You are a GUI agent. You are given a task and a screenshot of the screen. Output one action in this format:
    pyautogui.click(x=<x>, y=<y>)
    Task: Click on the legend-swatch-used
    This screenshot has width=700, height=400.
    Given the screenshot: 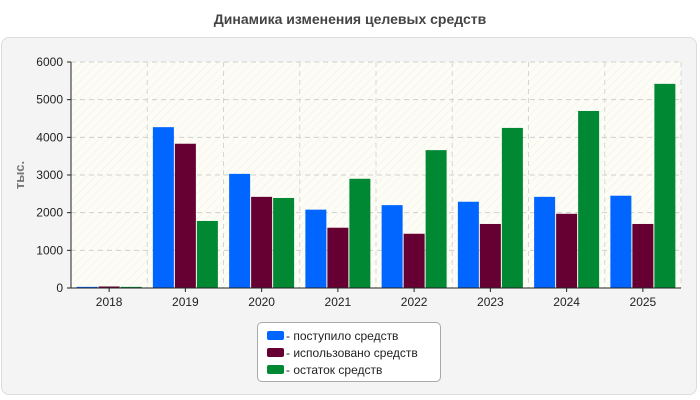 What is the action you would take?
    pyautogui.click(x=275, y=352)
    